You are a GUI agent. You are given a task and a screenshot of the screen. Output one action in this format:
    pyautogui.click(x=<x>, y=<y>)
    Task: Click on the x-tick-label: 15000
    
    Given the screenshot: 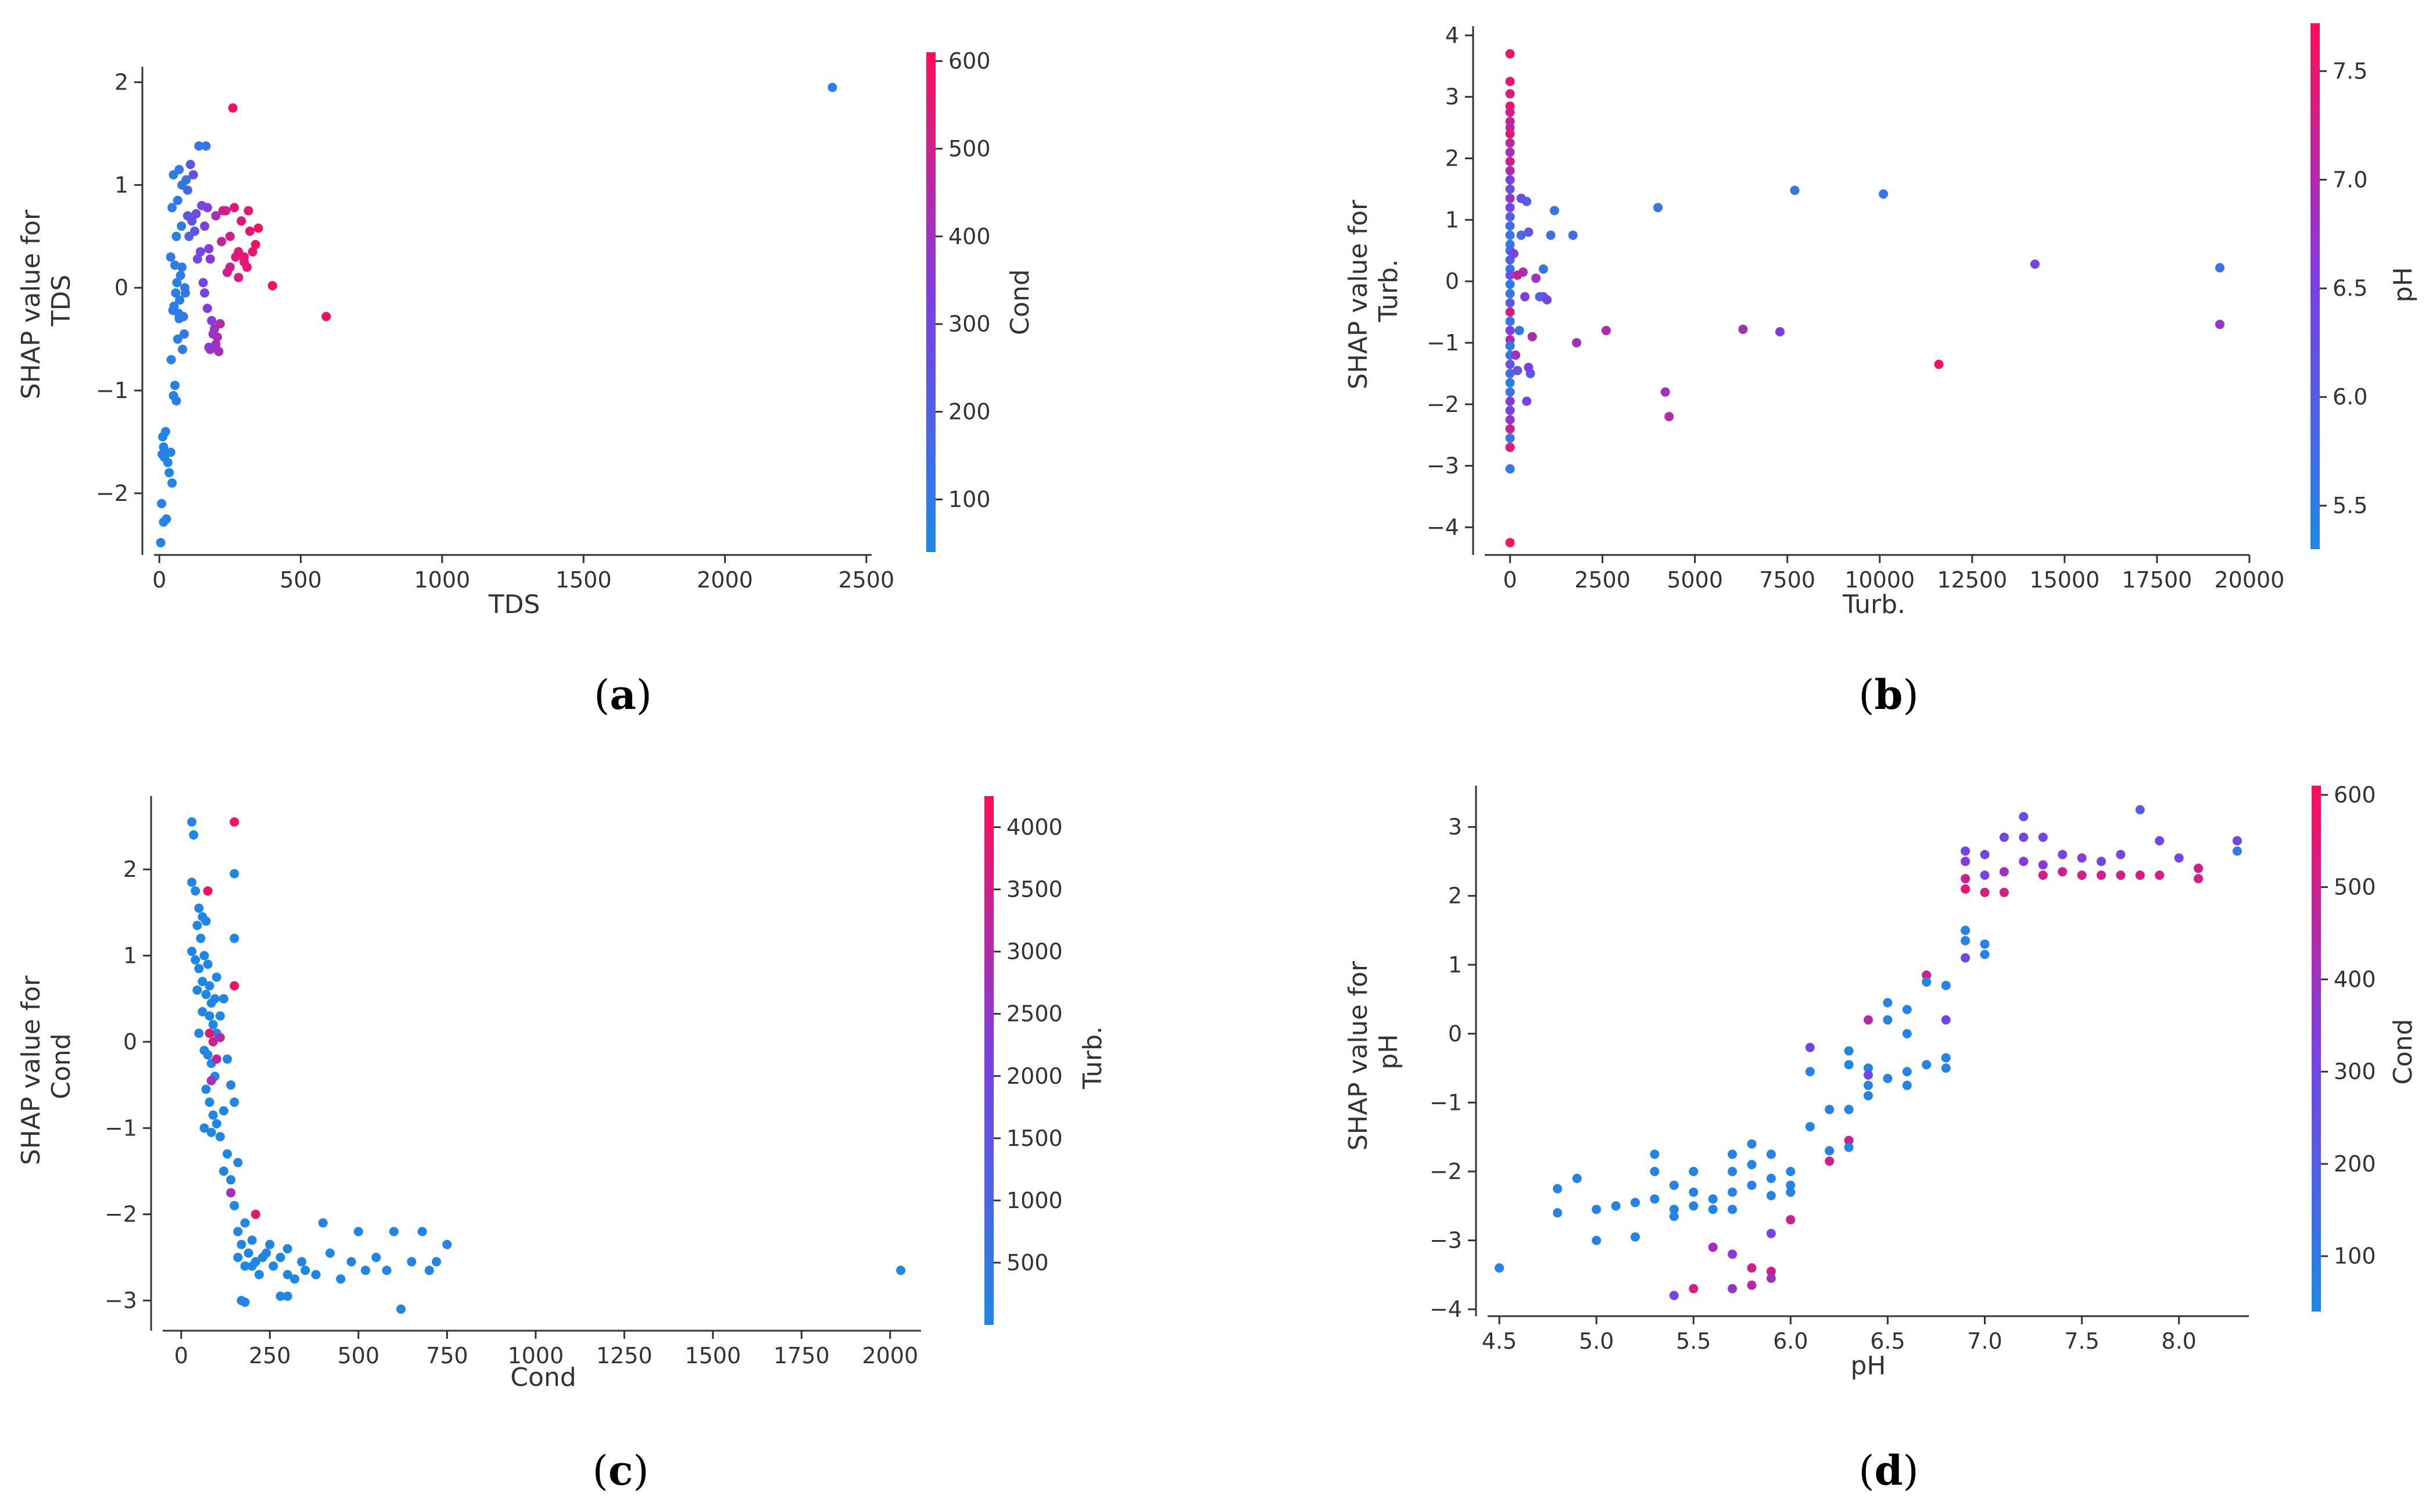 What is the action you would take?
    pyautogui.click(x=2064, y=580)
    